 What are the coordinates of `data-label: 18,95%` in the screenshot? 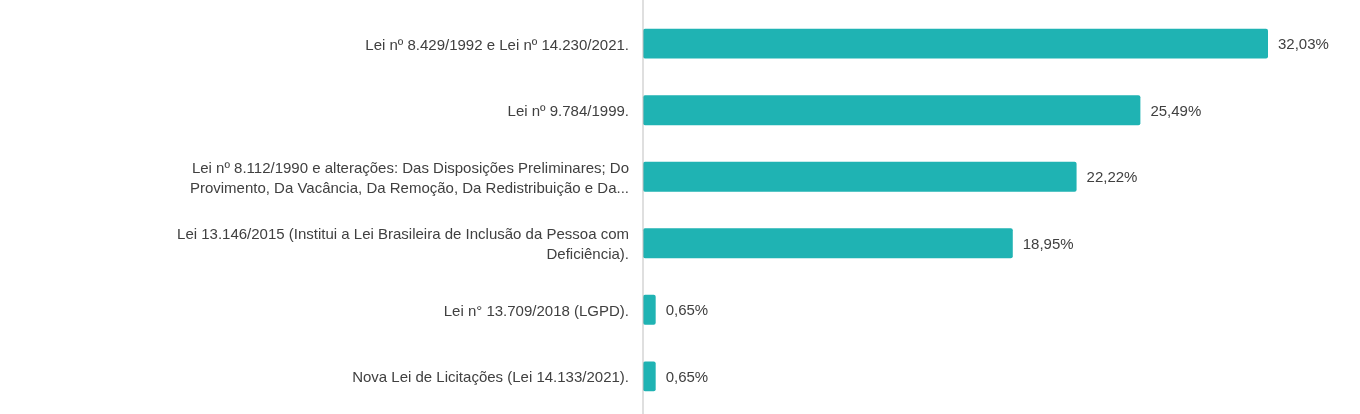 It's located at (1048, 243).